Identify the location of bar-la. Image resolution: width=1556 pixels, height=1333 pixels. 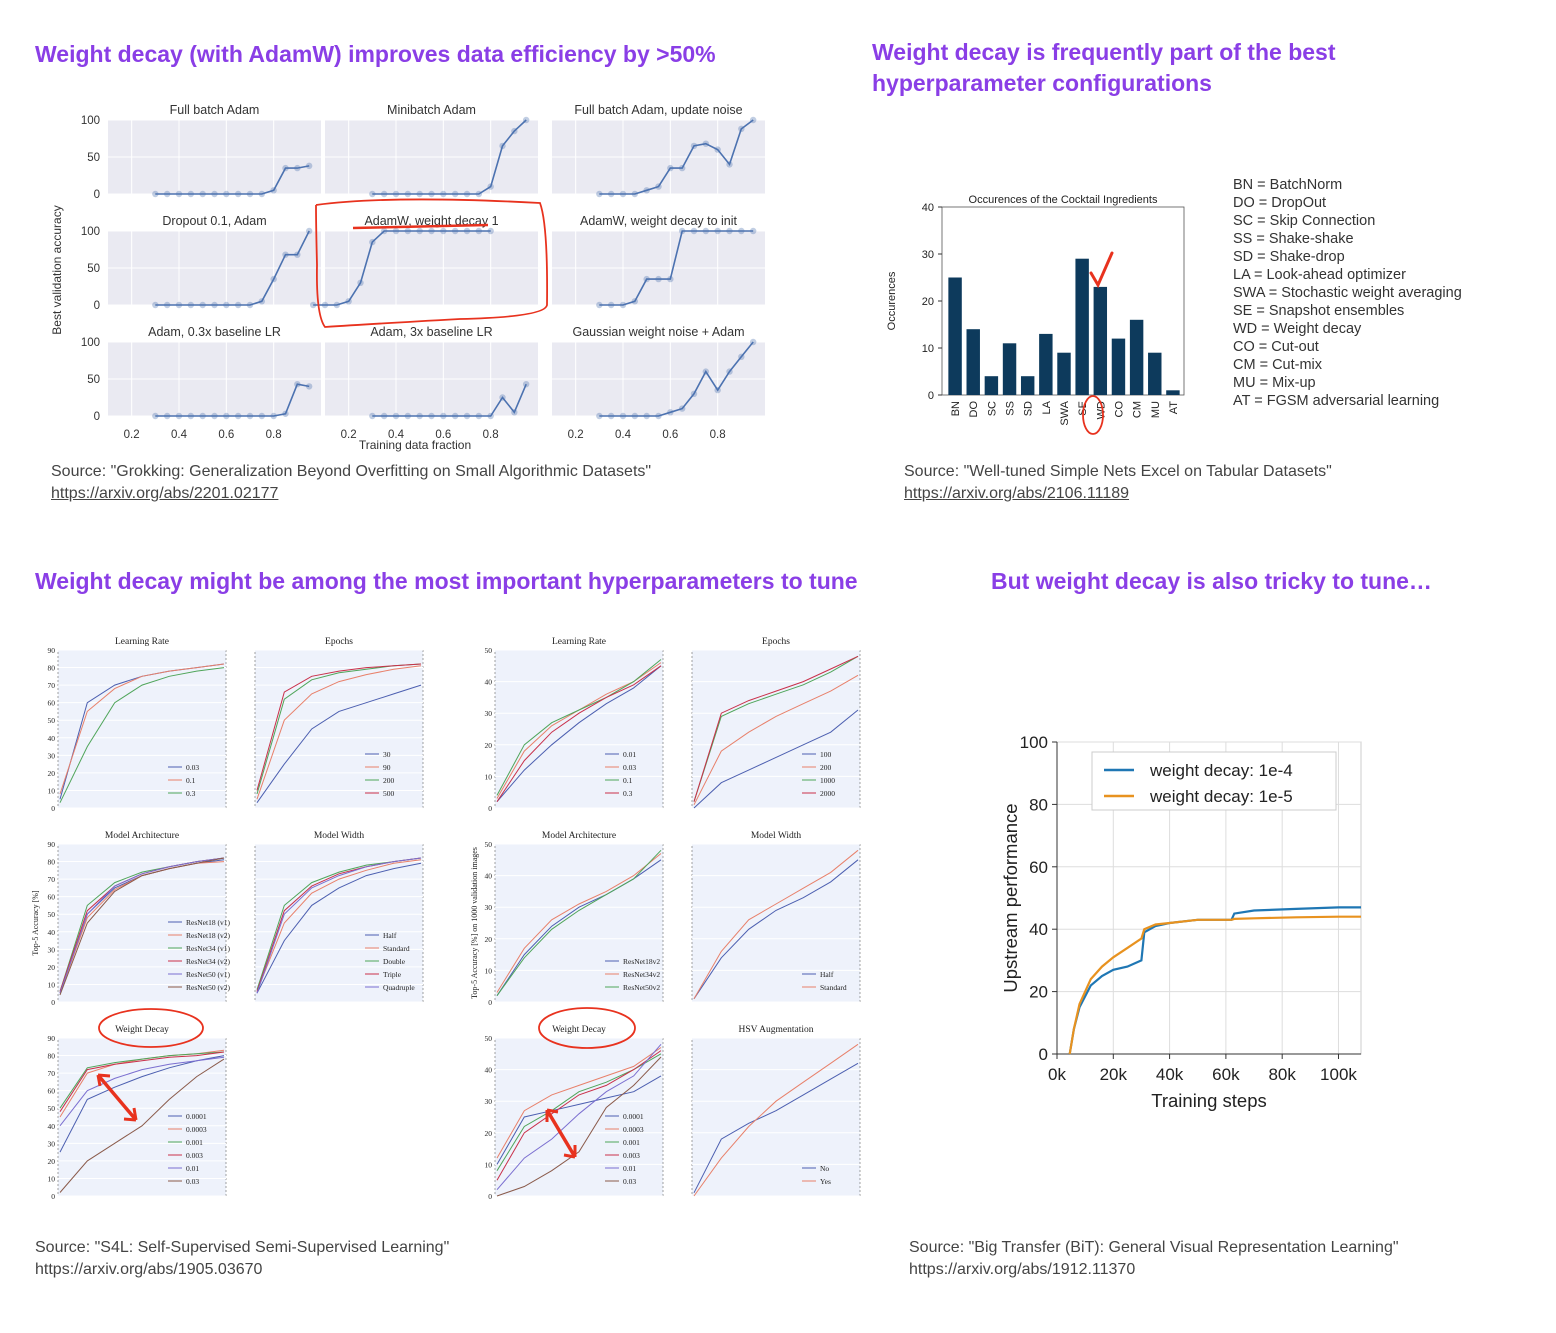
(1046, 364).